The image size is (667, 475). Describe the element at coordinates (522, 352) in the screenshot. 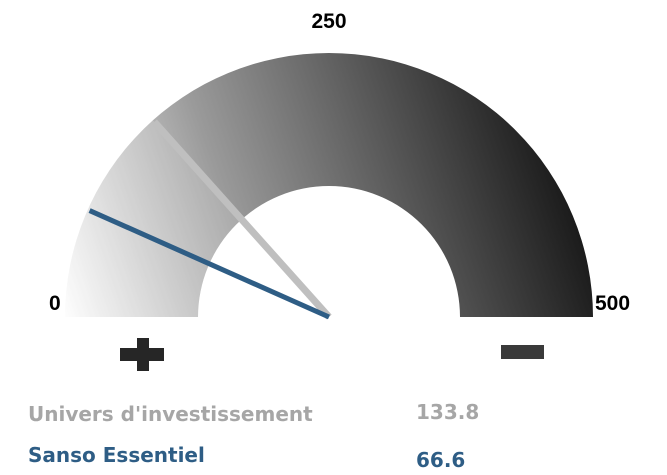

I see `minus-icon` at that location.